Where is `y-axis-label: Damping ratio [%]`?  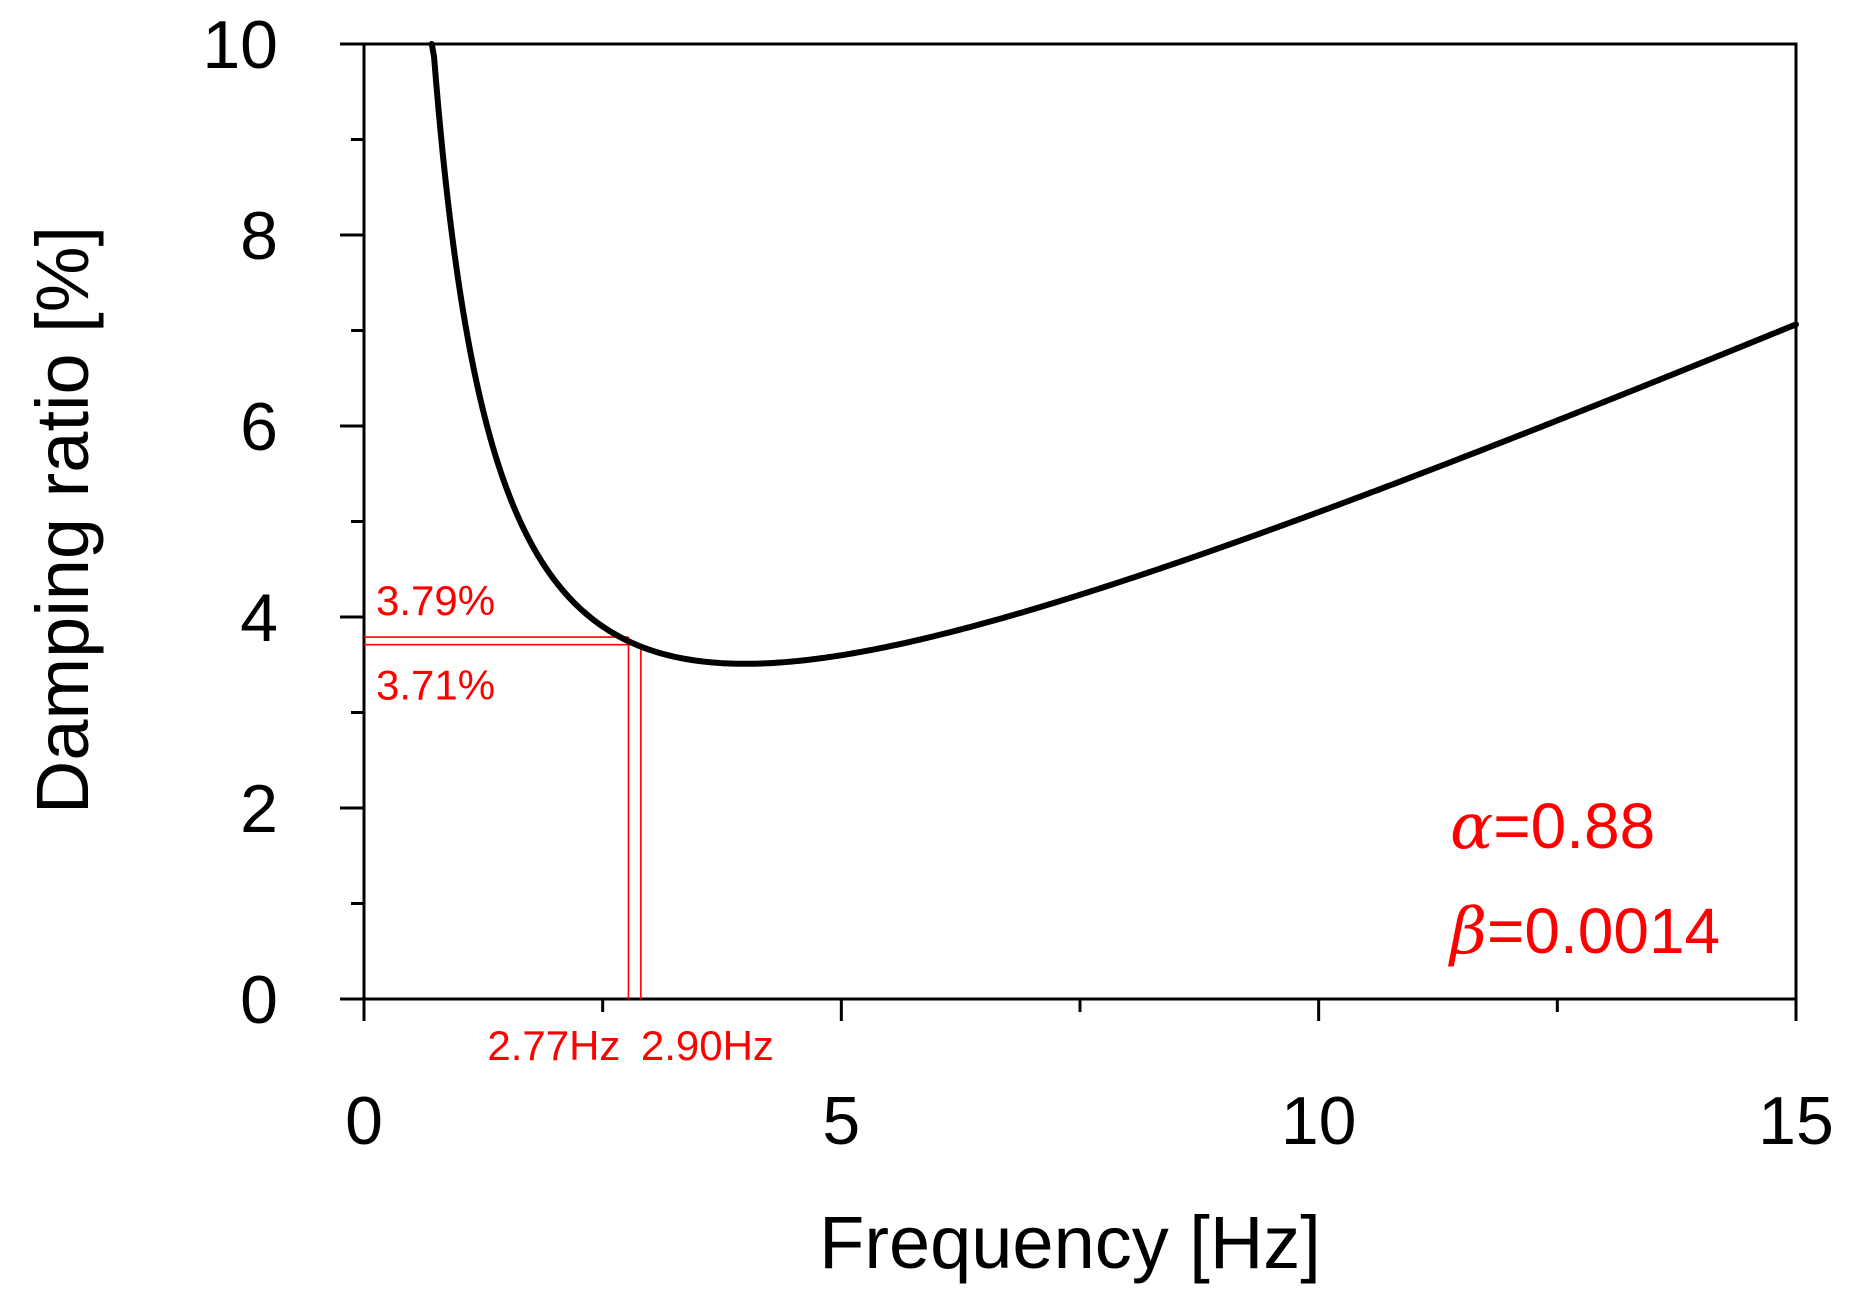
y-axis-label: Damping ratio [%] is located at coordinates (62, 520).